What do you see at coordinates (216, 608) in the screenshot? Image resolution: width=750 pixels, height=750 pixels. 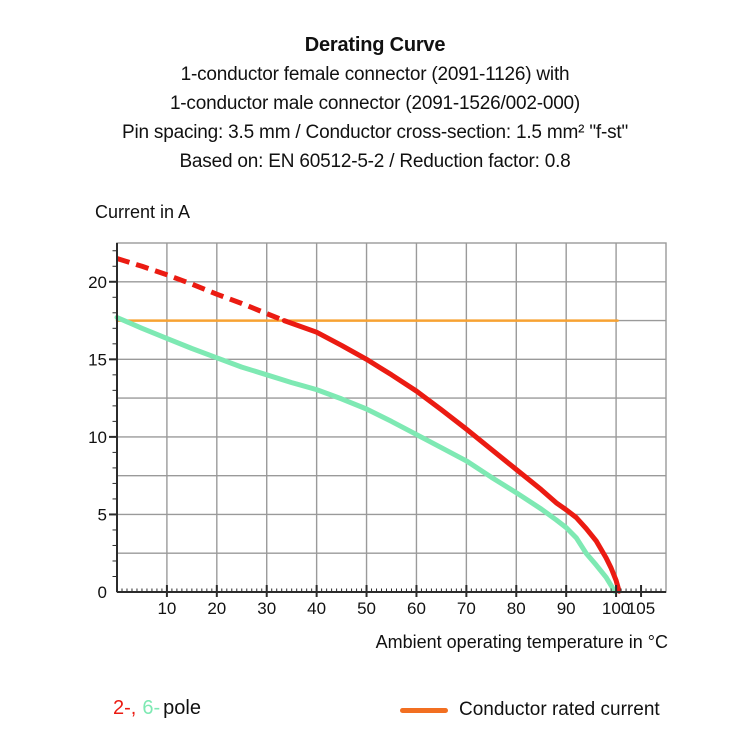 I see `x-tick-label: 20` at bounding box center [216, 608].